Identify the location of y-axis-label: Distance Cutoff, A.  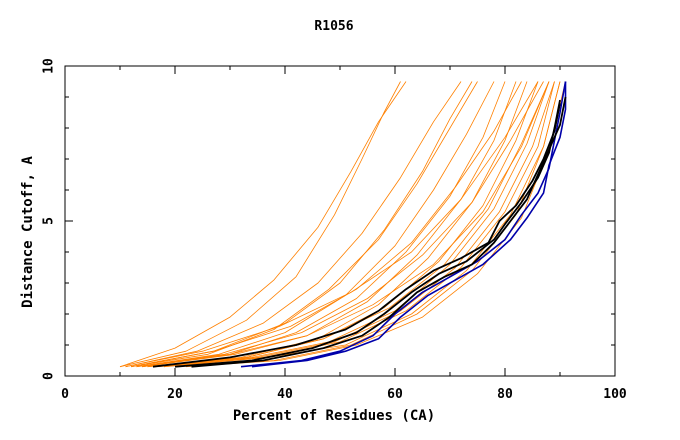
(28, 232).